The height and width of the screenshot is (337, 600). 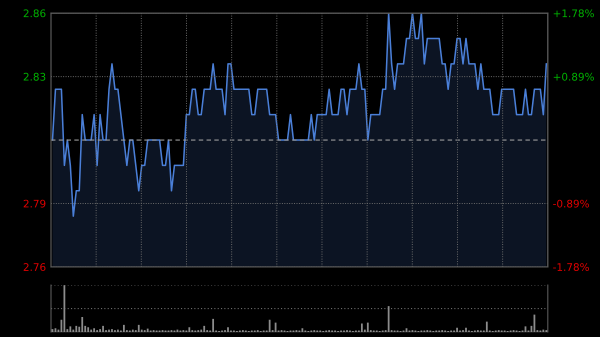 I want to click on y-tick-label: 2.79, so click(x=35, y=204).